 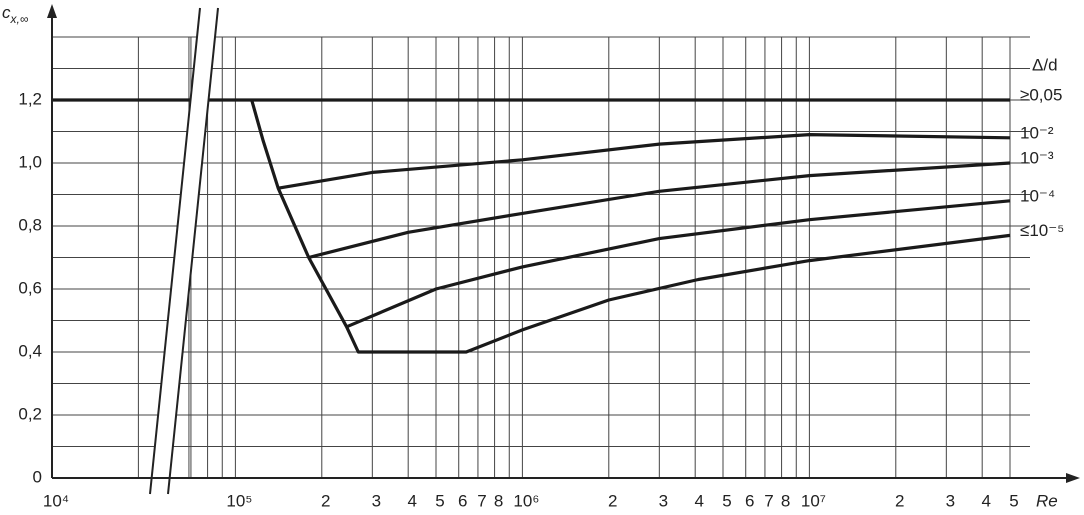 I want to click on y-tick-label: 1,2, so click(x=30, y=98).